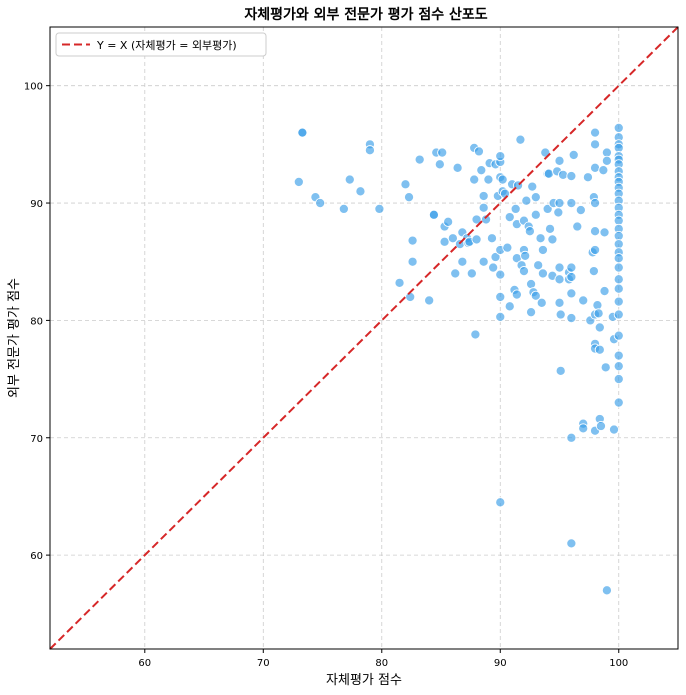 The image size is (686, 695). Describe the element at coordinates (263, 663) in the screenshot. I see `x-tick-label: 70` at that location.